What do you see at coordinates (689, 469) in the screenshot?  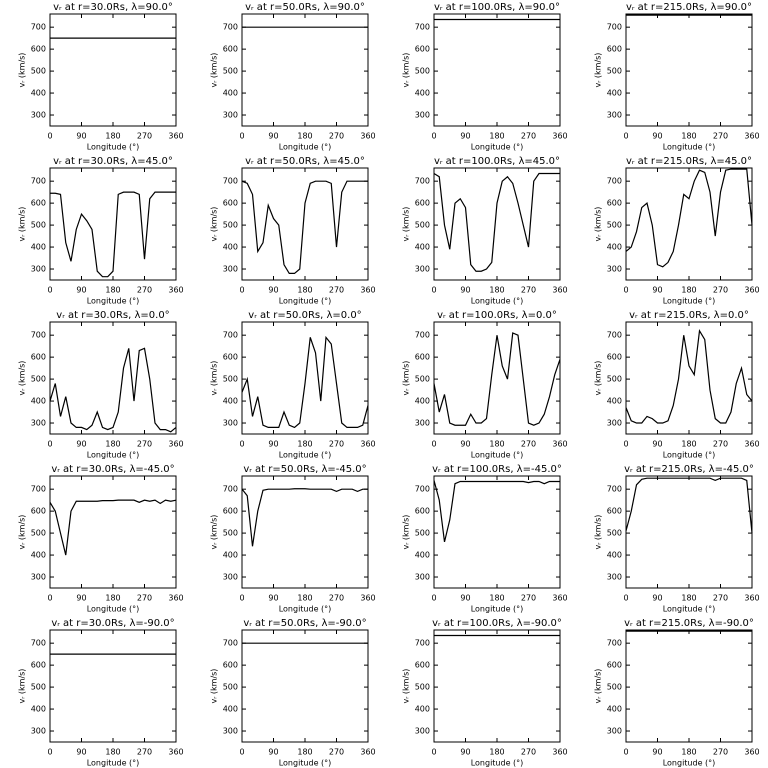 I see `chart-title: vᵣ at r=215.0Rs, λ=-45.0°` at bounding box center [689, 469].